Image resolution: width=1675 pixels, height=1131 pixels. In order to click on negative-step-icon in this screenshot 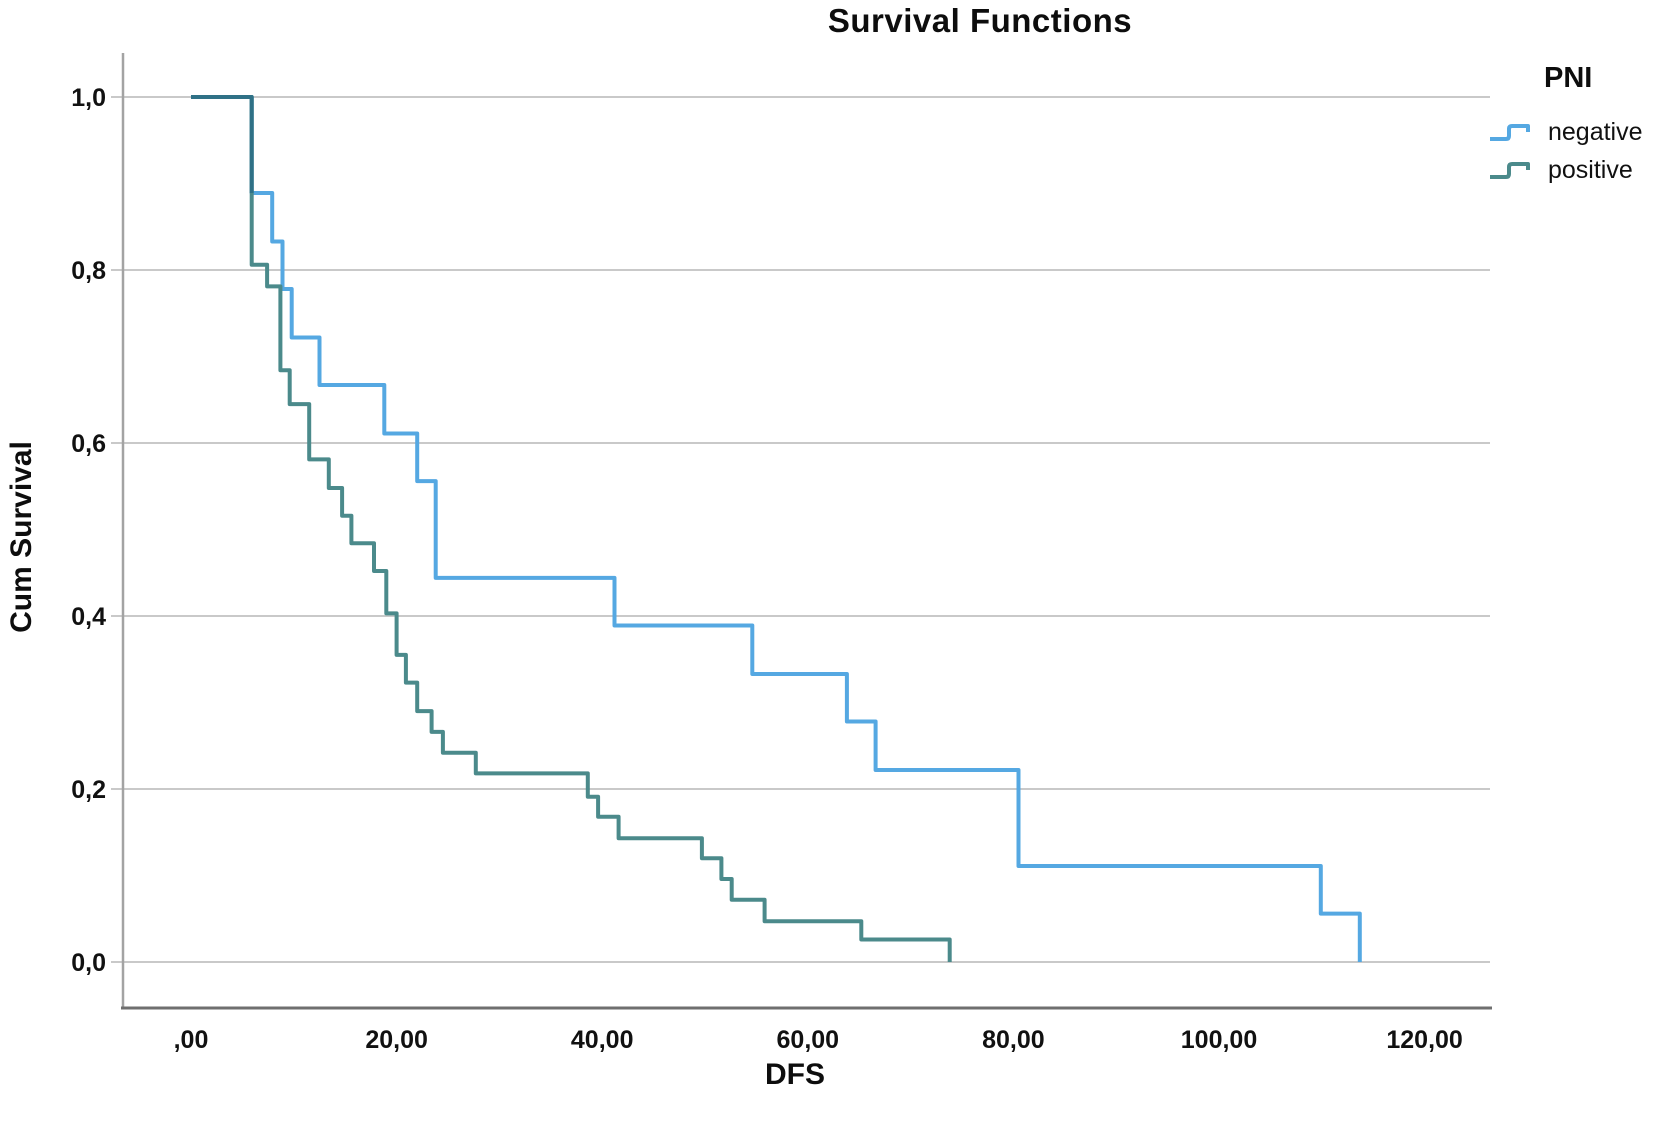, I will do `click(1510, 132)`.